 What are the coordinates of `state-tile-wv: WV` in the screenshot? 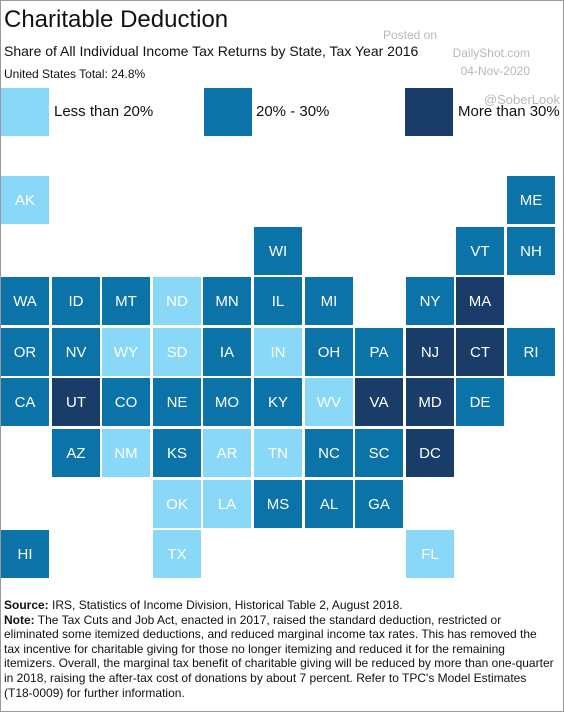 It's located at (329, 402).